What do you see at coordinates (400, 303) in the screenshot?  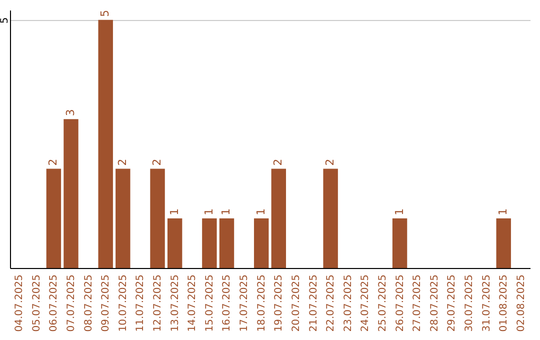 I see `x-tick-label: 26.07.2025` at bounding box center [400, 303].